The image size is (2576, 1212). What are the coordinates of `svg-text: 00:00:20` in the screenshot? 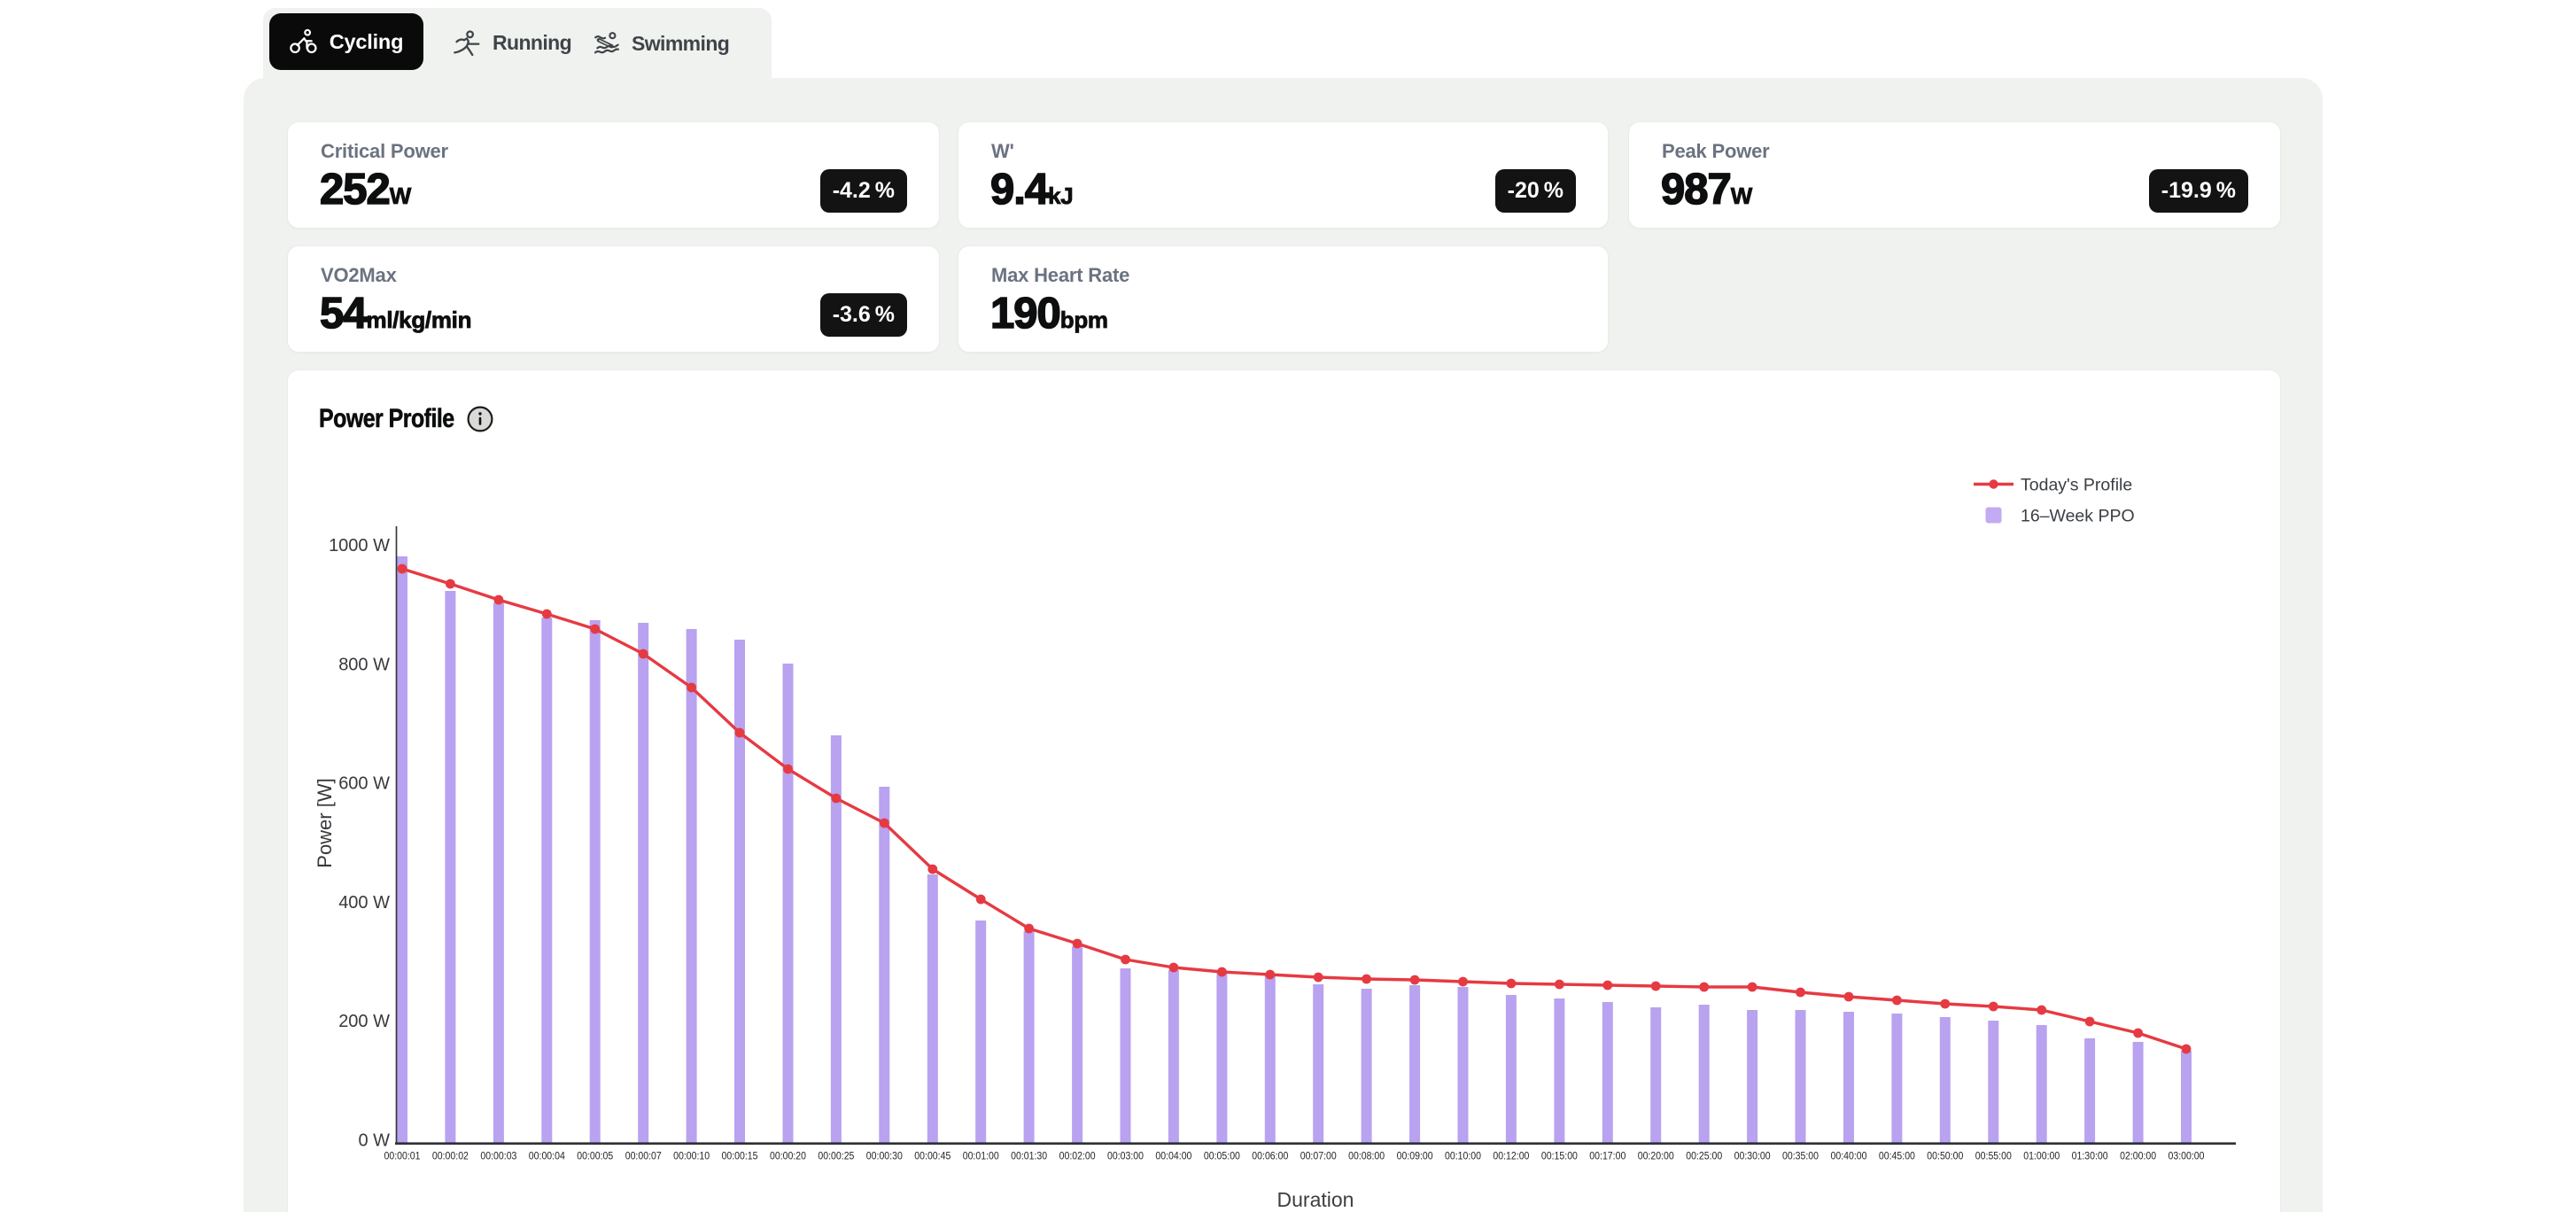 It's located at (788, 1156).